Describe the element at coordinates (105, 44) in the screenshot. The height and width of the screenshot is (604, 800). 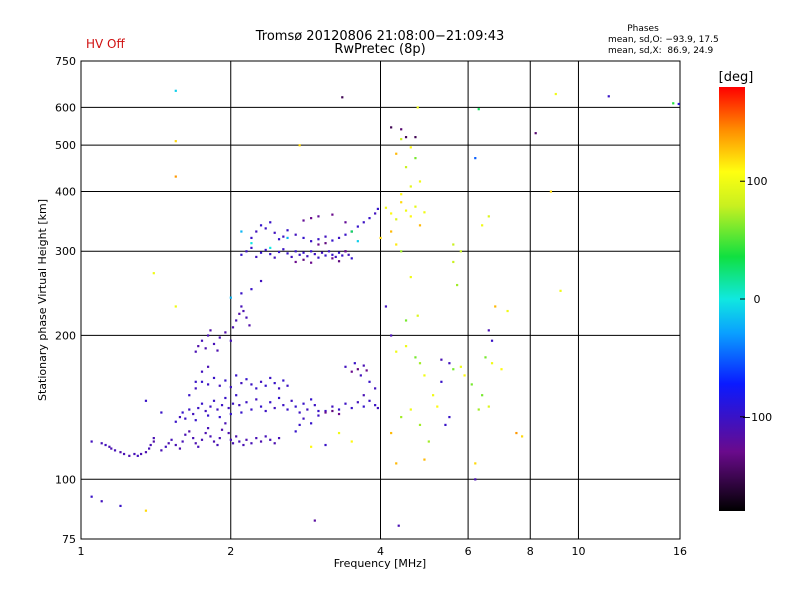
I see `status-label: HV Off` at that location.